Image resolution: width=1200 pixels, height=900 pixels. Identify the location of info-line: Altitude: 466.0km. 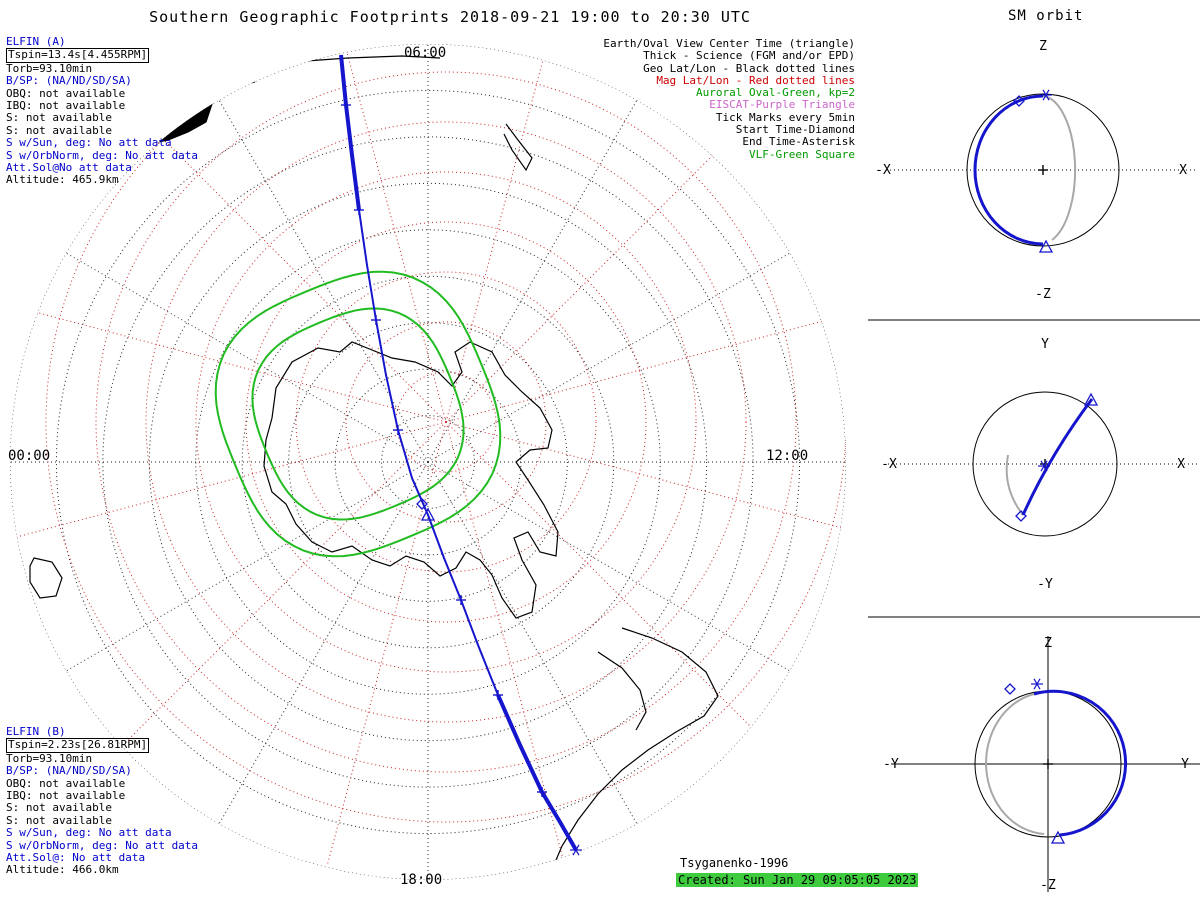
(62, 870).